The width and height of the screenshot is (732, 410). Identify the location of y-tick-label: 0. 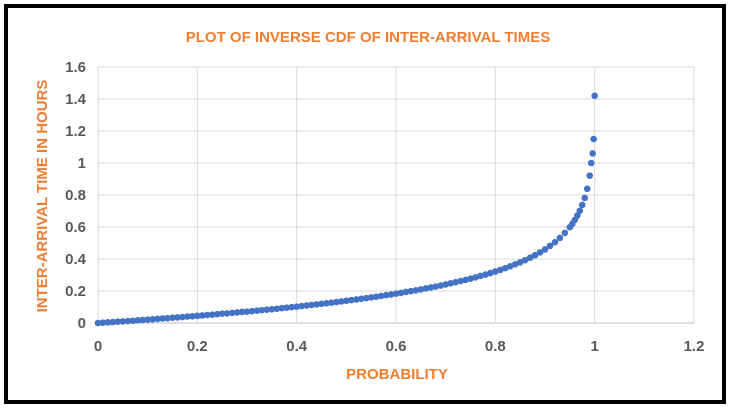
(82, 323).